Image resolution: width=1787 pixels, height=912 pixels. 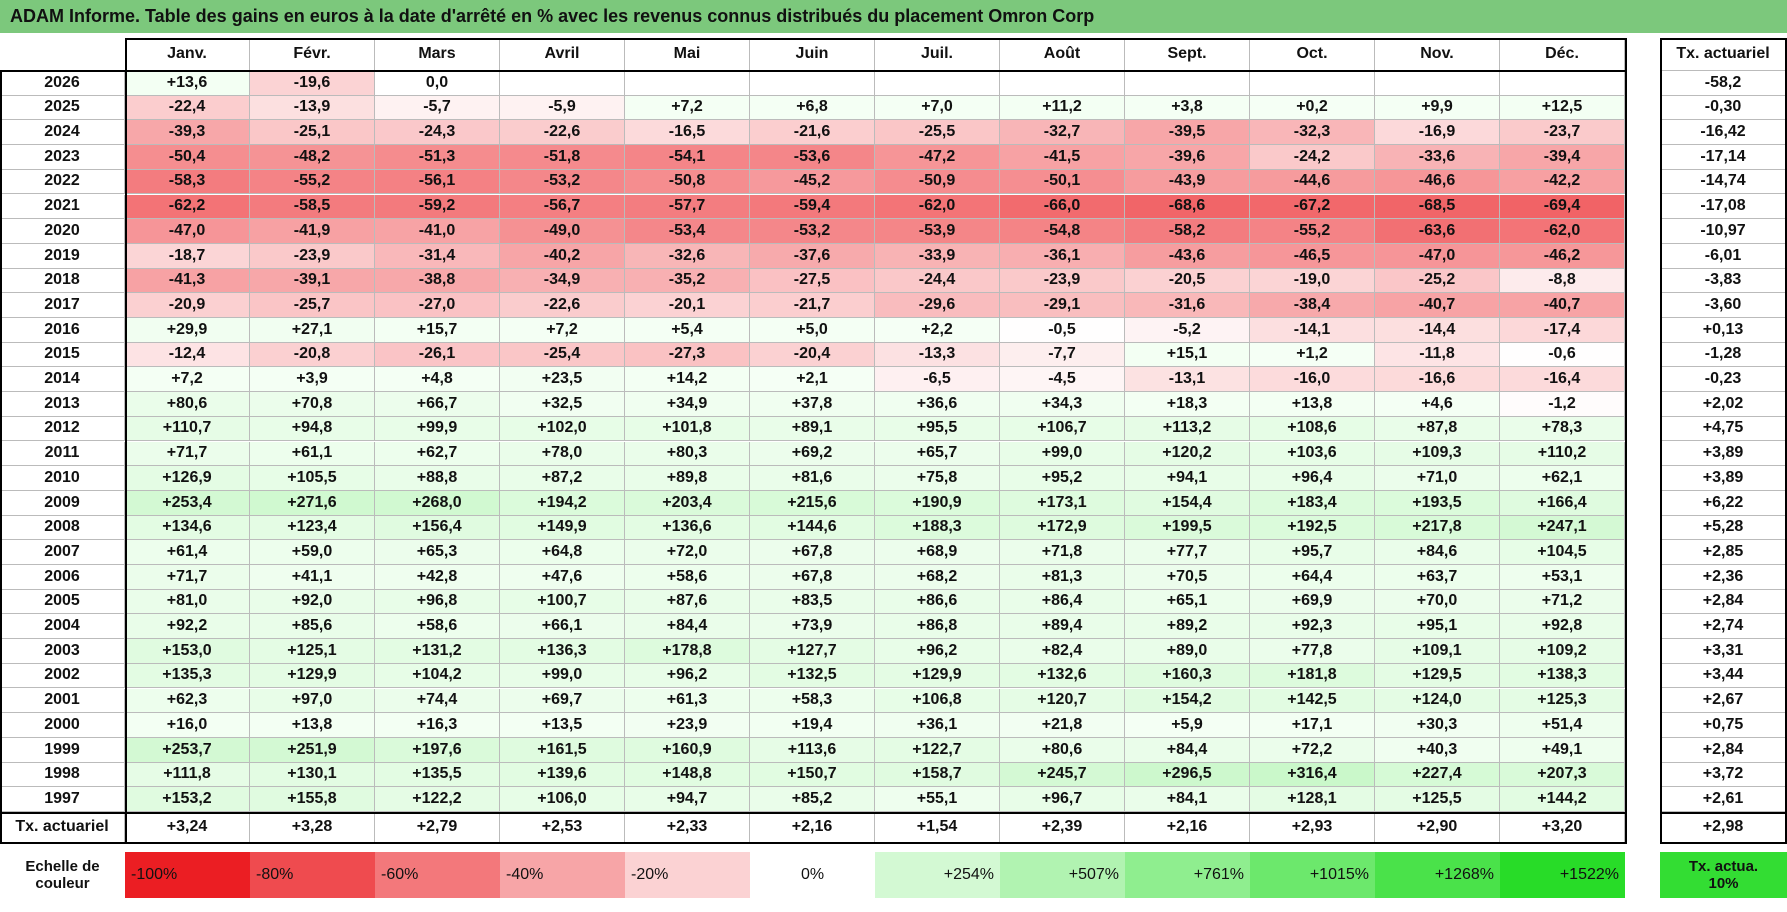 What do you see at coordinates (187, 602) in the screenshot?
I see `value-cell: +81,0` at bounding box center [187, 602].